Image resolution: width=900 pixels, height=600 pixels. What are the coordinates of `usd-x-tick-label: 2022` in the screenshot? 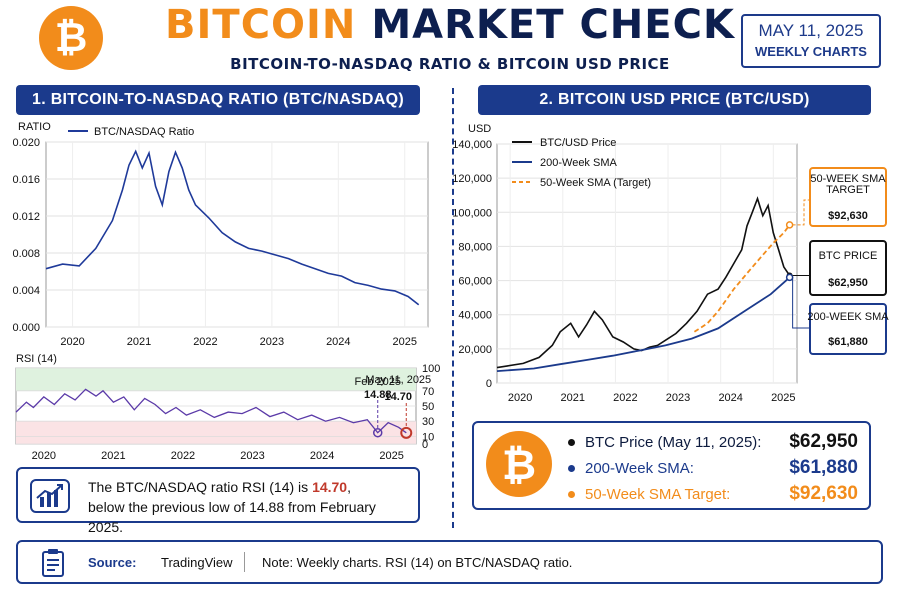 It's located at (625, 398).